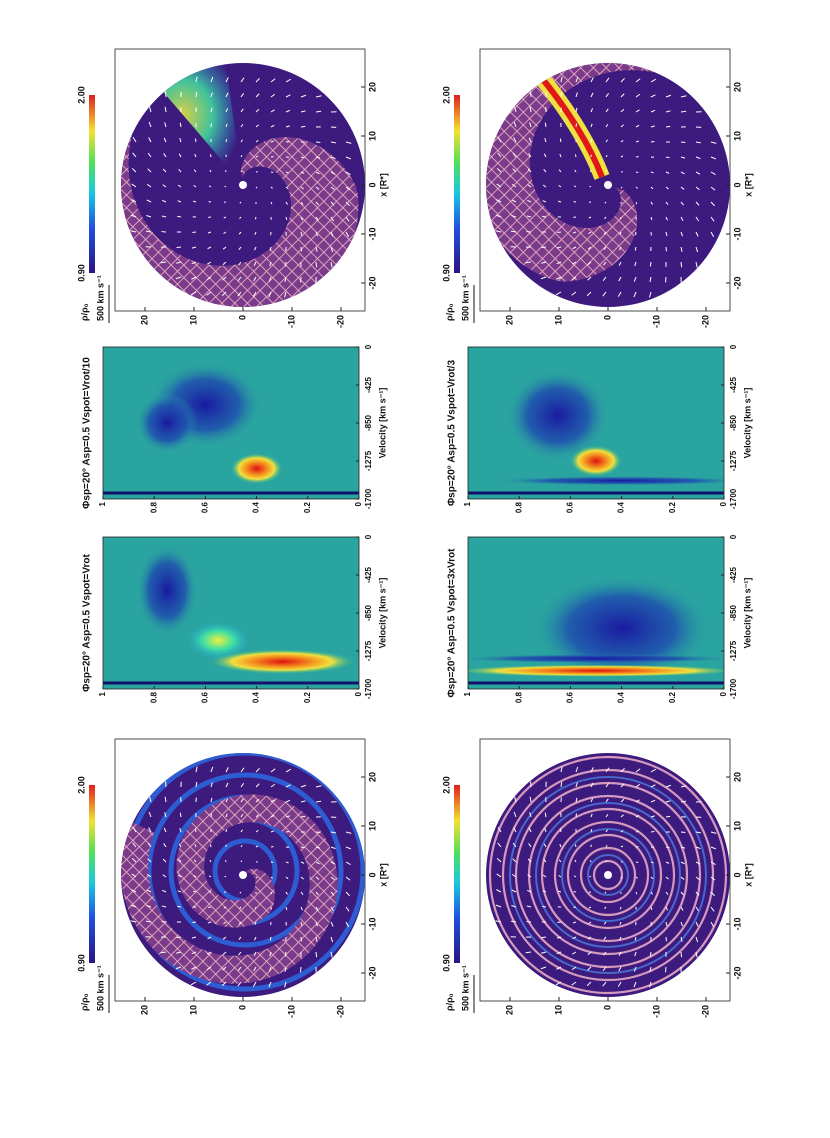 This screenshot has width=830, height=1138. What do you see at coordinates (205, 507) in the screenshot?
I see `y-tick-label: 0.6` at bounding box center [205, 507].